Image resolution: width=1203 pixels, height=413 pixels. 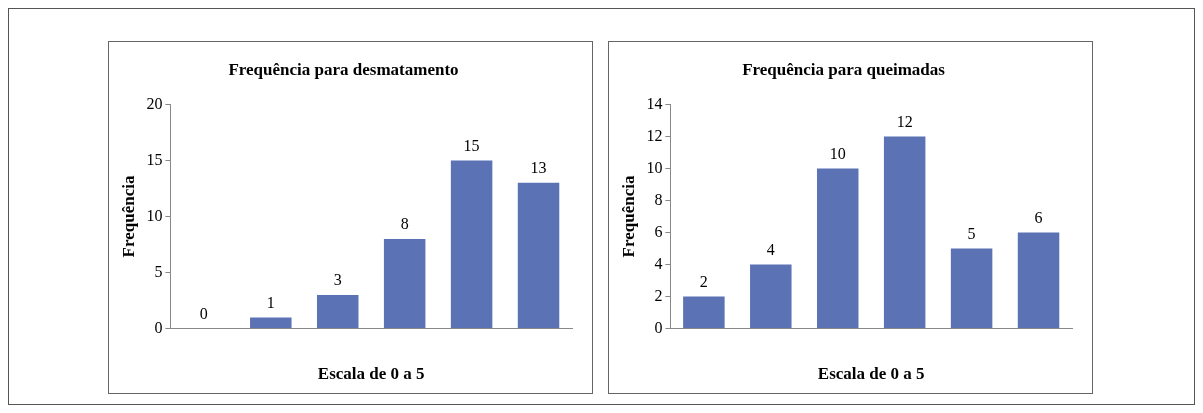 What do you see at coordinates (270, 302) in the screenshot?
I see `data-label: 1` at bounding box center [270, 302].